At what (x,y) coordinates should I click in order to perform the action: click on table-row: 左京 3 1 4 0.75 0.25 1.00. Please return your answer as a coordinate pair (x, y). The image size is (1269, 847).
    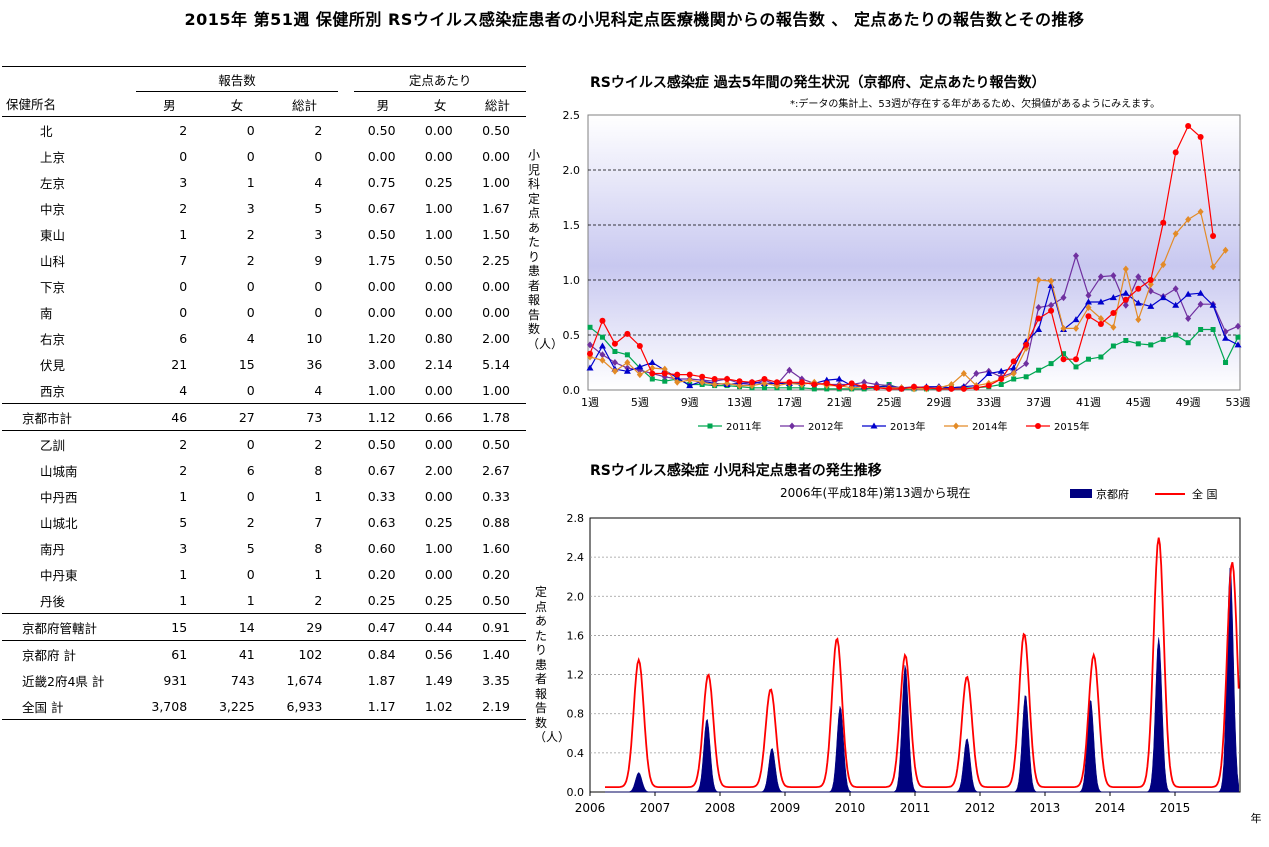
    Looking at the image, I should click on (264, 182).